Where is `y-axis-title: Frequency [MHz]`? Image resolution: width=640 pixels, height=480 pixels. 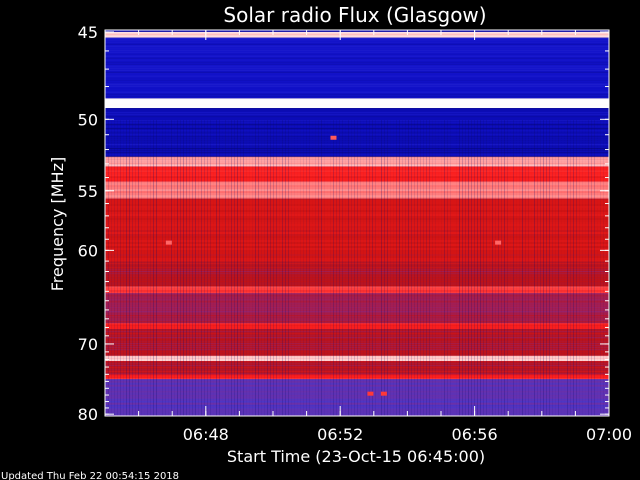
y-axis-title: Frequency [MHz] is located at coordinates (57, 224).